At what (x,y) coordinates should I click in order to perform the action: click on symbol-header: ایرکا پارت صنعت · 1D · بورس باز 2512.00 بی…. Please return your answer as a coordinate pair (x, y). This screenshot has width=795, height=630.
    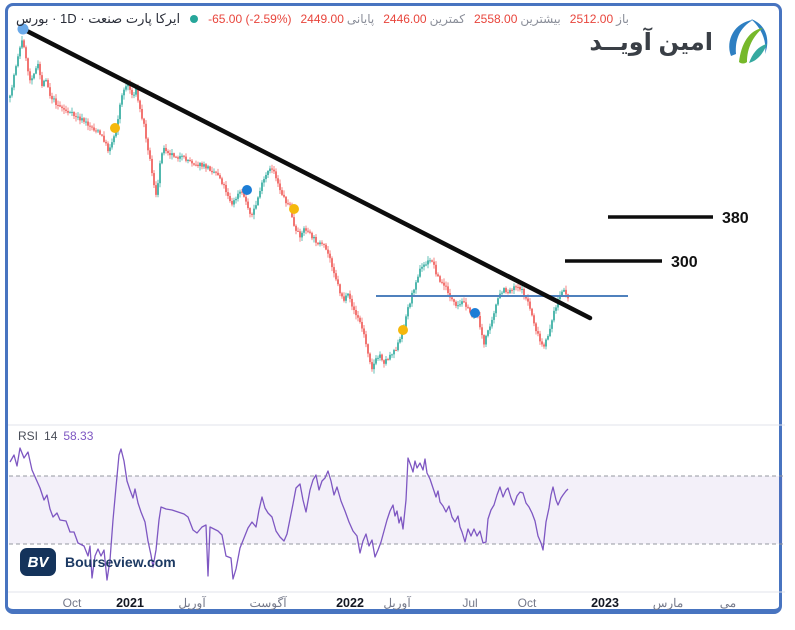
    Looking at the image, I should click on (322, 19).